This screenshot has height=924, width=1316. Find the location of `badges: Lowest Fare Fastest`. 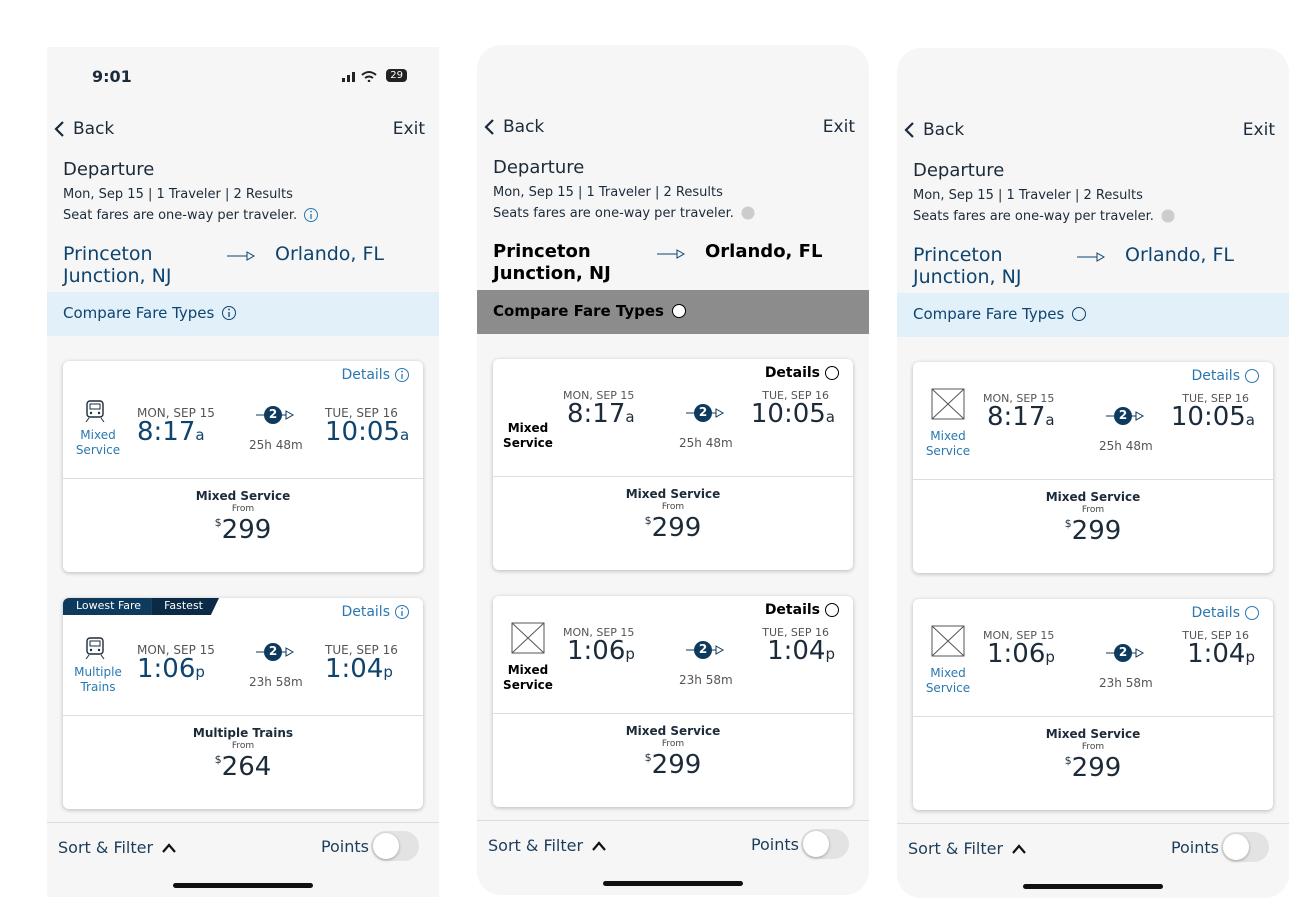

badges: Lowest Fare Fastest is located at coordinates (141, 606).